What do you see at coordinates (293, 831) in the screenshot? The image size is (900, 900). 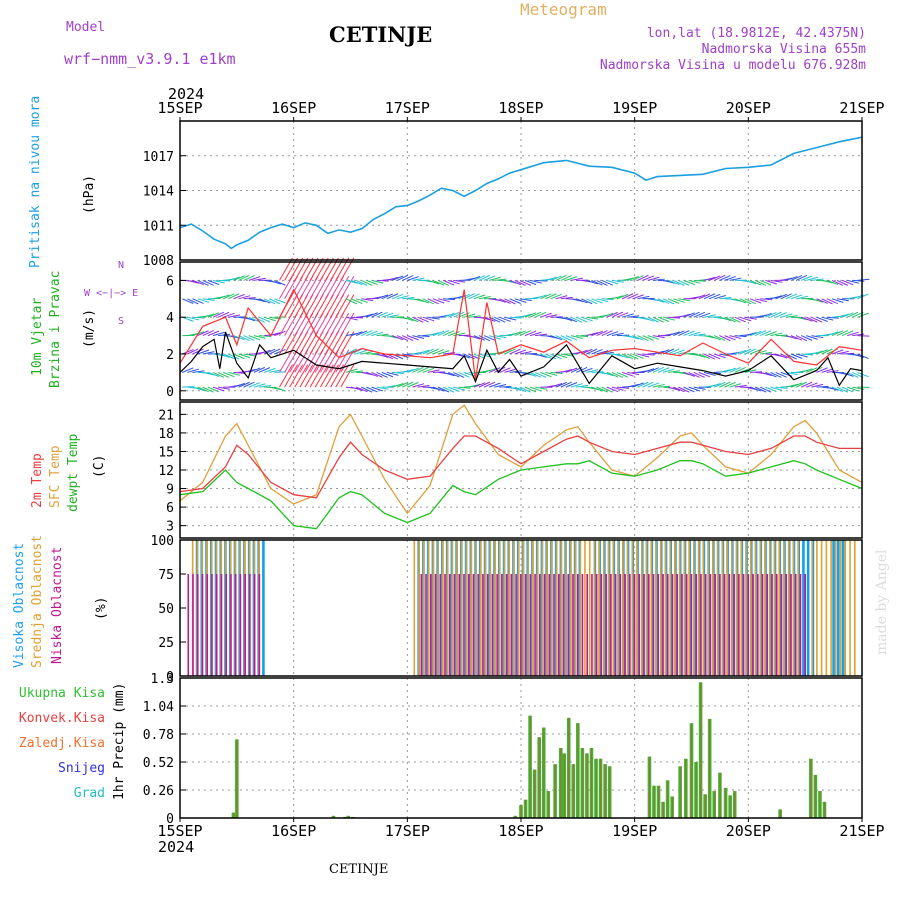 I see `x-tick-label-bottom: 16SEP` at bounding box center [293, 831].